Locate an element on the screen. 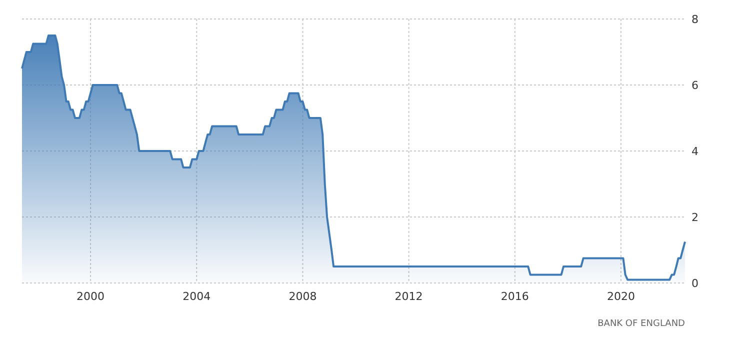  x-tick-label: 2016 is located at coordinates (514, 296).